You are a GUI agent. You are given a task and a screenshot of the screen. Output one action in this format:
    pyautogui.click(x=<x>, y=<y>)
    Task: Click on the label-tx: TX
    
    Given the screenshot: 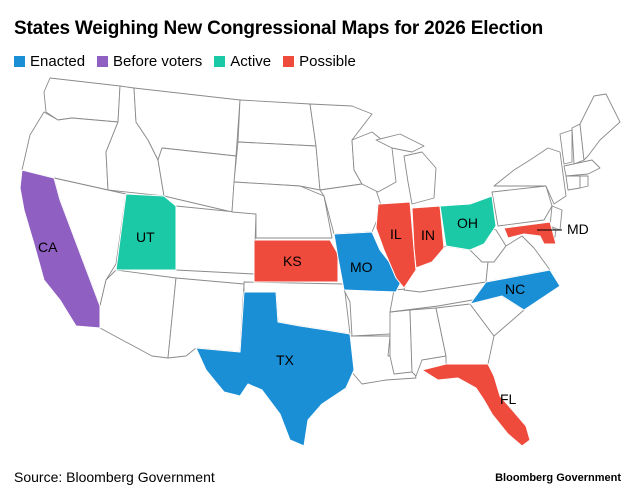 What is the action you would take?
    pyautogui.click(x=285, y=360)
    